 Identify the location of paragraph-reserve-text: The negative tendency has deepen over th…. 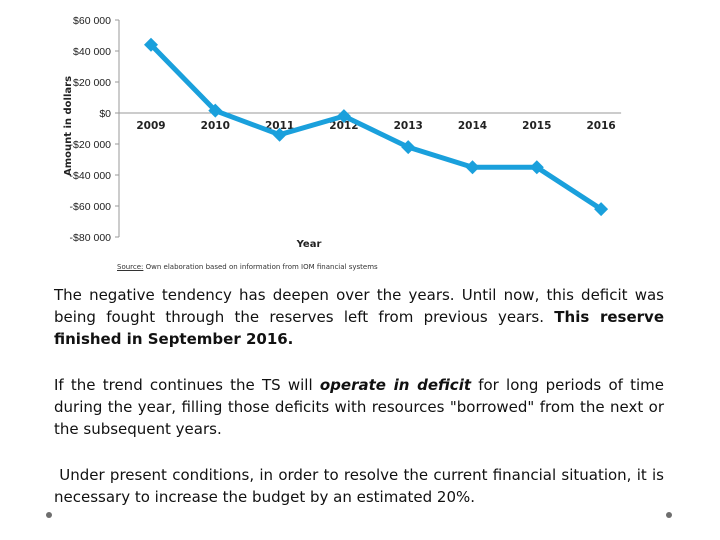
(359, 306).